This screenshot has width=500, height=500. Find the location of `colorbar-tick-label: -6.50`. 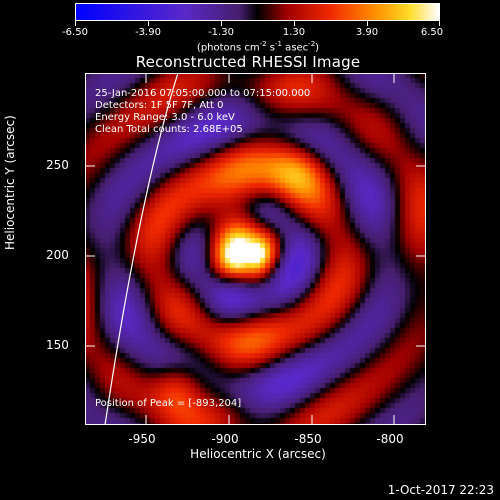

colorbar-tick-label: -6.50 is located at coordinates (75, 32).